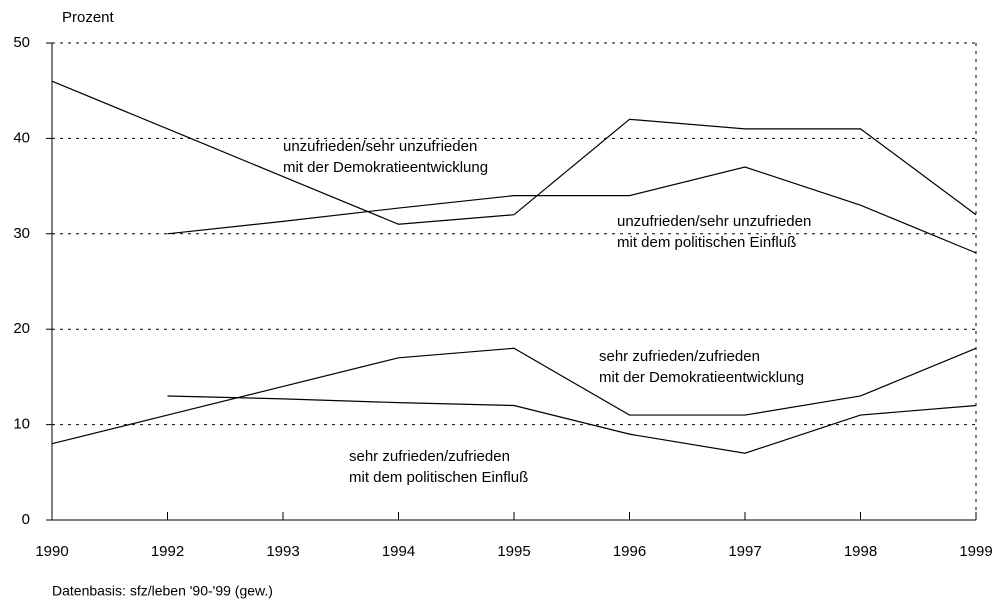 The width and height of the screenshot is (997, 602). I want to click on y-tick-label: 50, so click(21, 42).